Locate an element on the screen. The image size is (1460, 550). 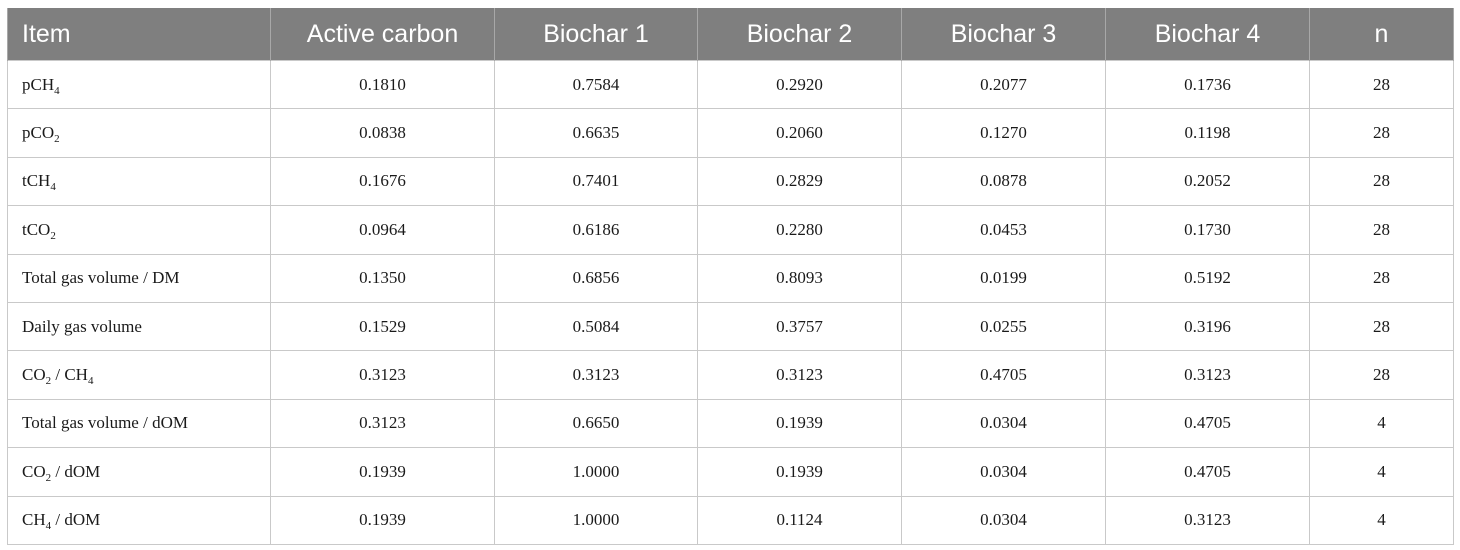
table-row: tCO2 0.0964 0.6186 0.2280 0.0453 0.1730 28 is located at coordinates (730, 230).